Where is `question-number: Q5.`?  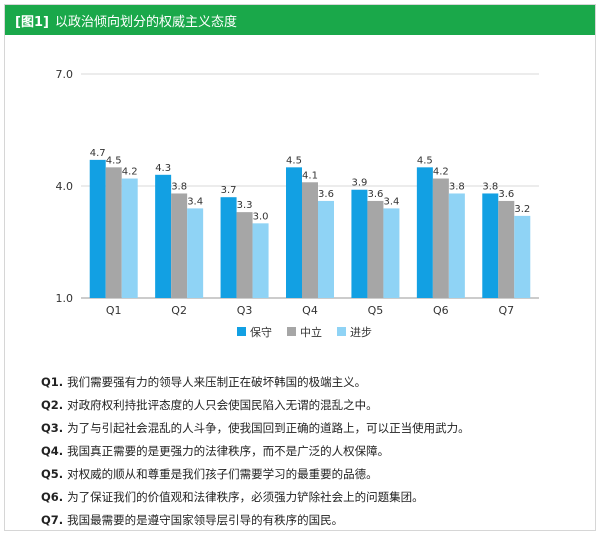
question-number: Q5. is located at coordinates (52, 474).